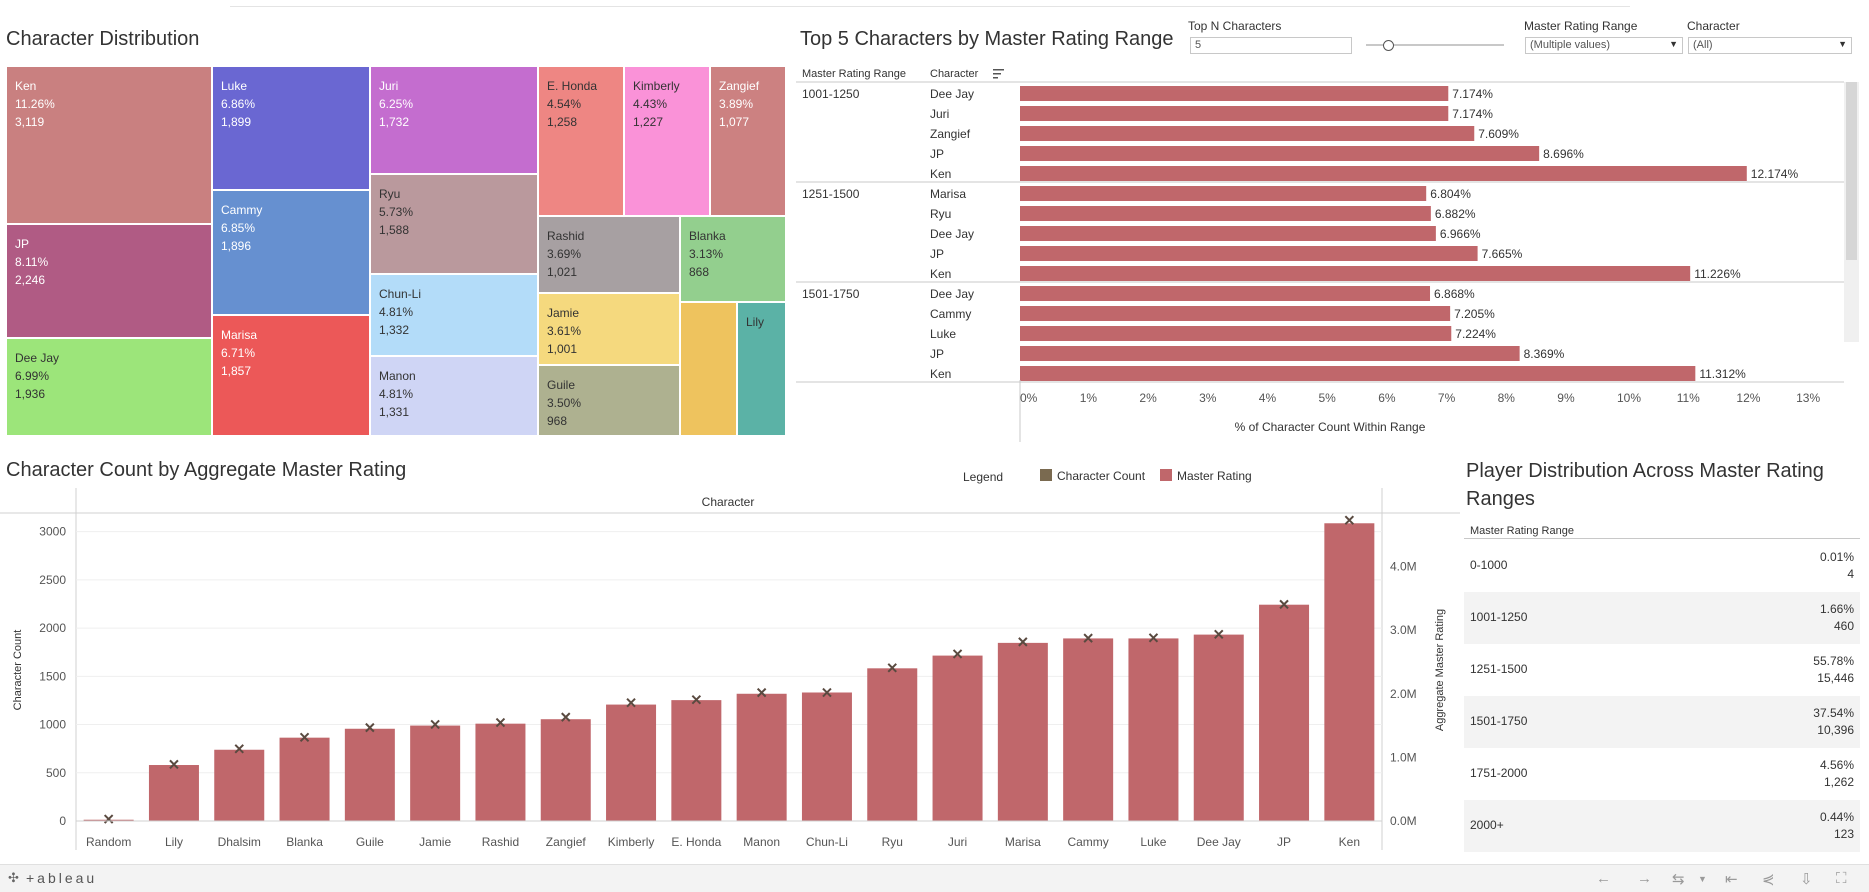  I want to click on treemap-cell, so click(708, 369).